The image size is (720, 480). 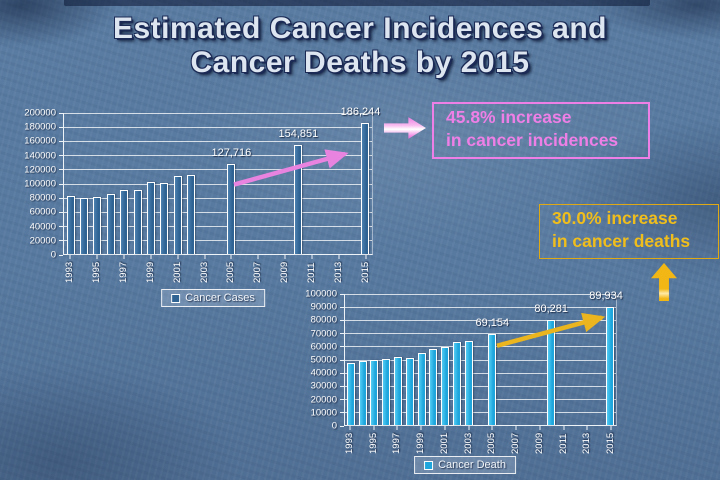 What do you see at coordinates (509, 117) in the screenshot?
I see `incidences-callout-line1: 45.8% increase` at bounding box center [509, 117].